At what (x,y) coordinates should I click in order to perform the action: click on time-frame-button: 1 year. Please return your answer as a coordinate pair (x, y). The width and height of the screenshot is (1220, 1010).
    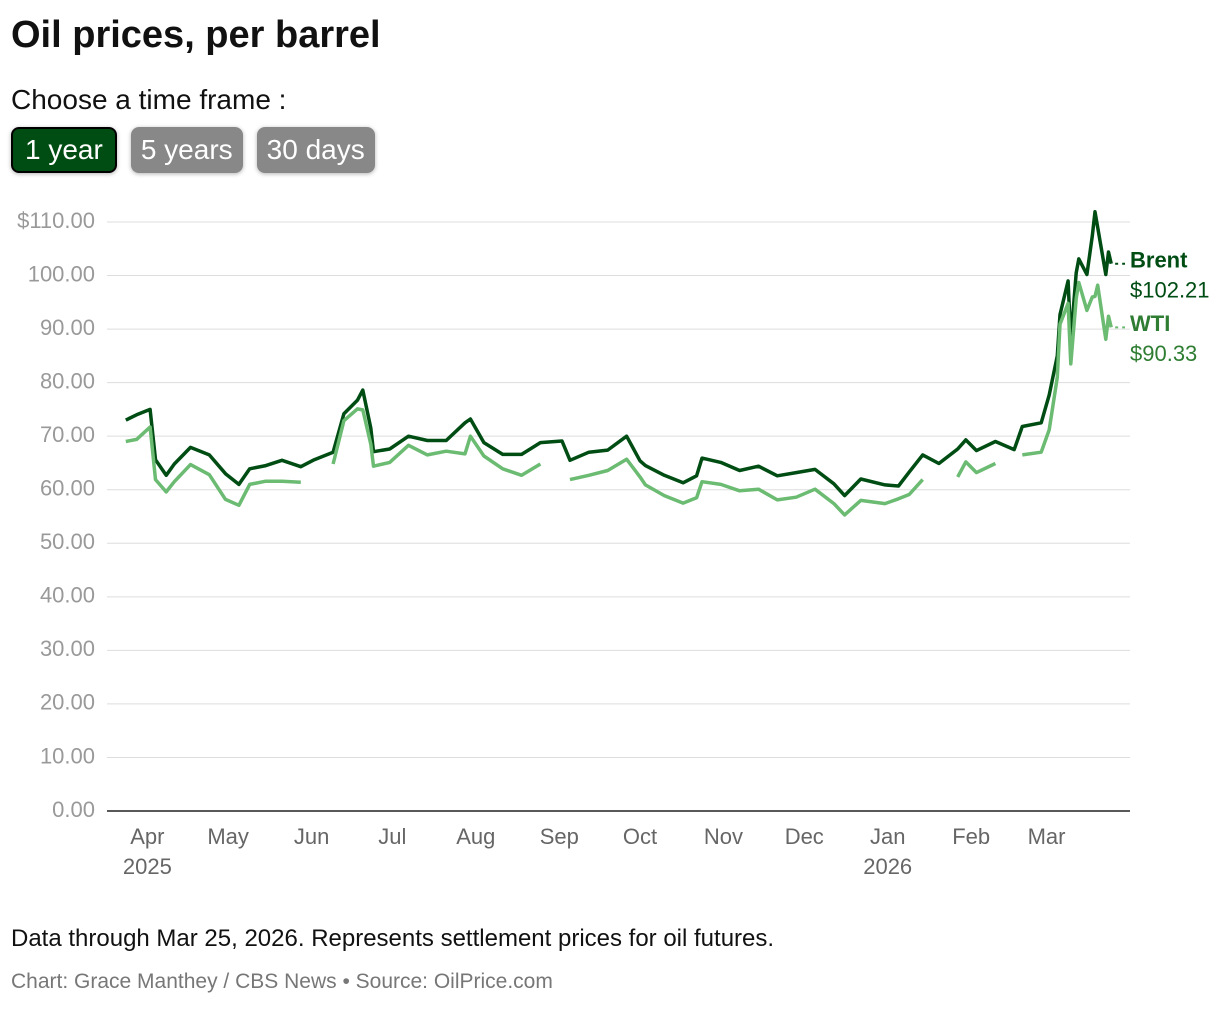
    Looking at the image, I should click on (64, 150).